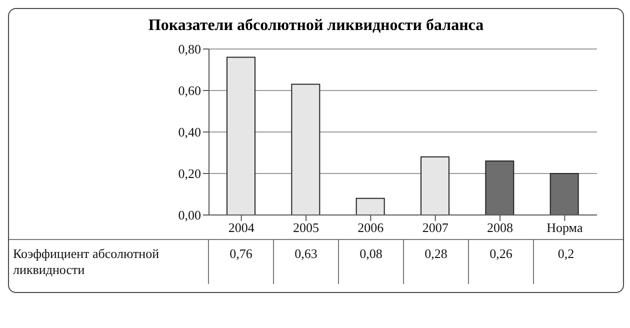 This screenshot has height=328, width=630. I want to click on chart-title: Показатели абсолютной ликвидности баланса, so click(316, 26).